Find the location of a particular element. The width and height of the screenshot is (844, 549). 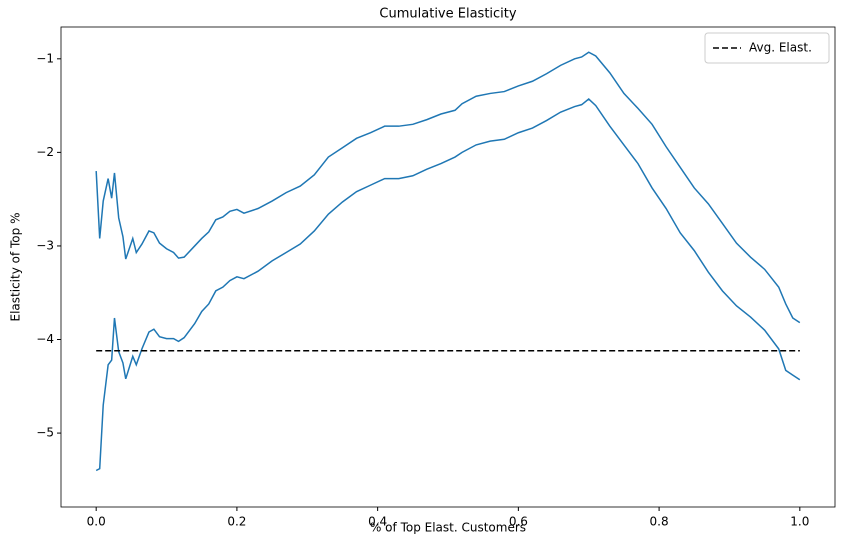

y-tick-label: −2 is located at coordinates (45, 152).